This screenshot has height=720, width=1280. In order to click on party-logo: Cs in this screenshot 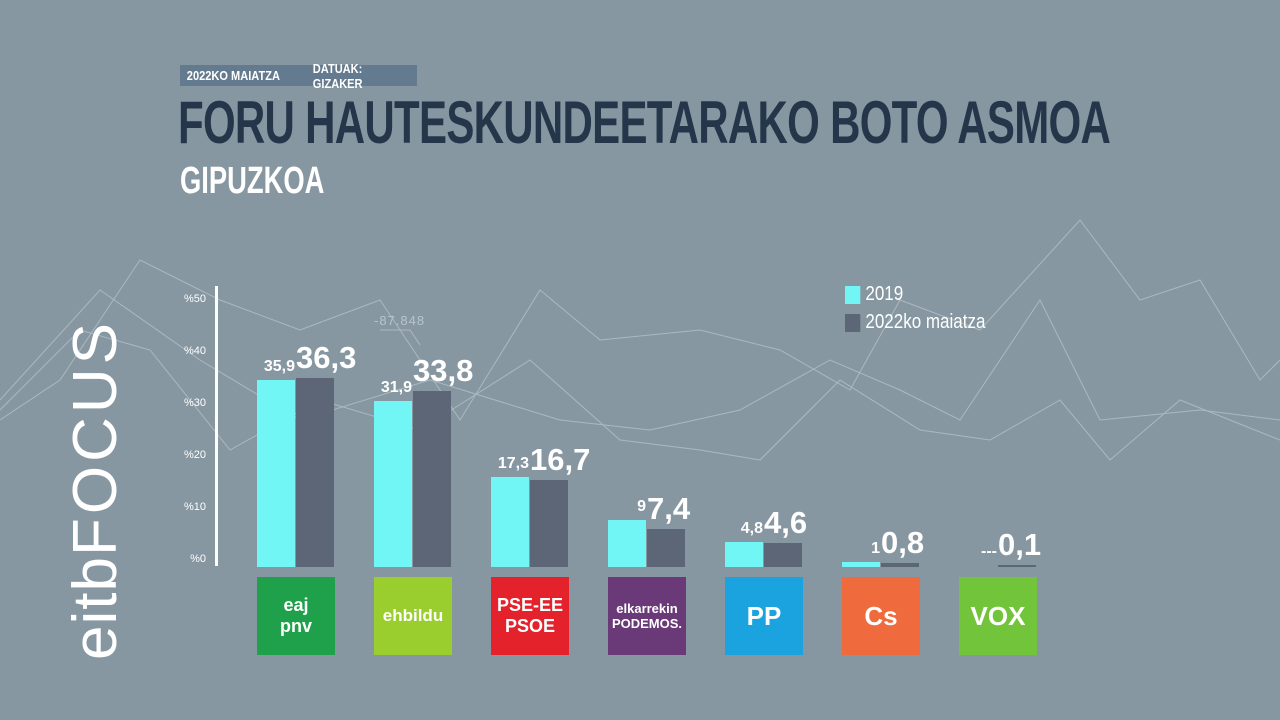, I will do `click(881, 616)`.